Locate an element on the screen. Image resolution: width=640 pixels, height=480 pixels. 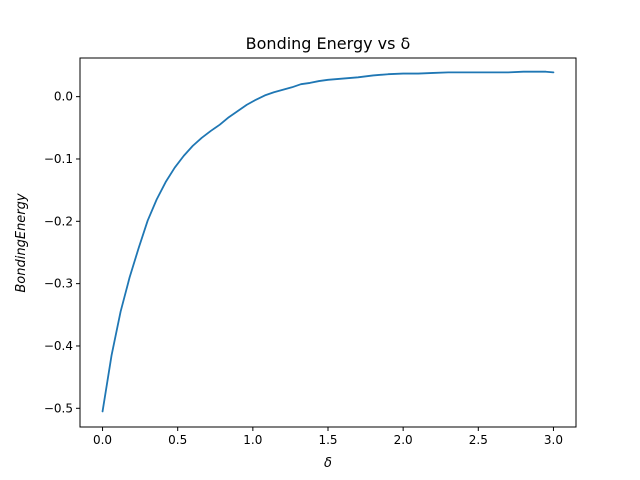
x-tick-label: 2.5 is located at coordinates (478, 440).